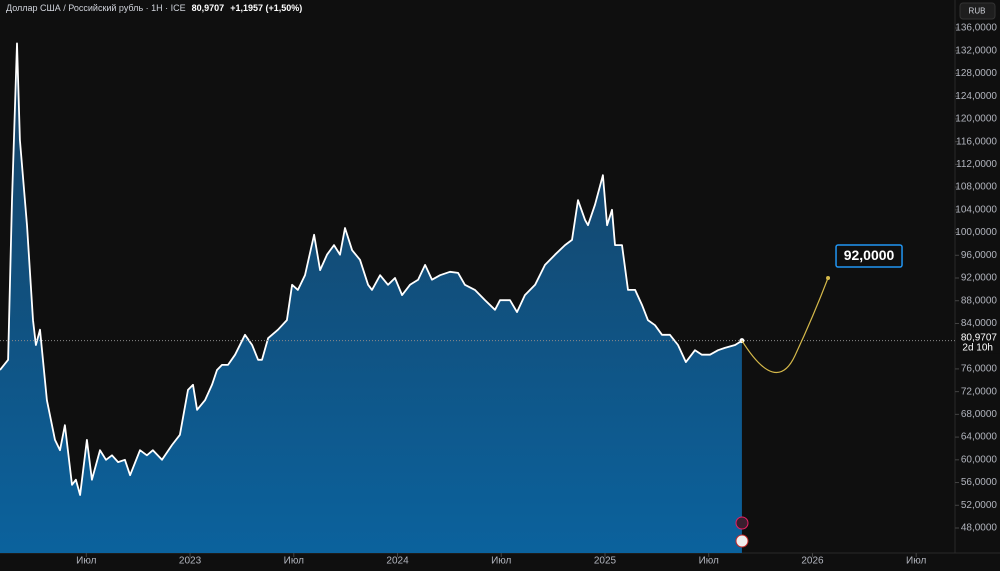  What do you see at coordinates (979, 369) in the screenshot?
I see `y-tick-label: 76,0000` at bounding box center [979, 369].